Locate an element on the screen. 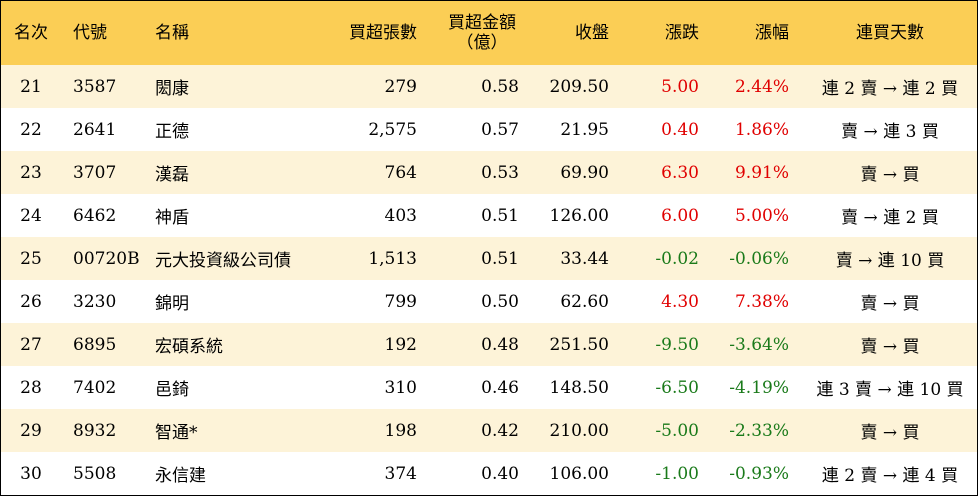 This screenshot has height=496, width=978. cell-change-pct: -4.19% is located at coordinates (759, 387).